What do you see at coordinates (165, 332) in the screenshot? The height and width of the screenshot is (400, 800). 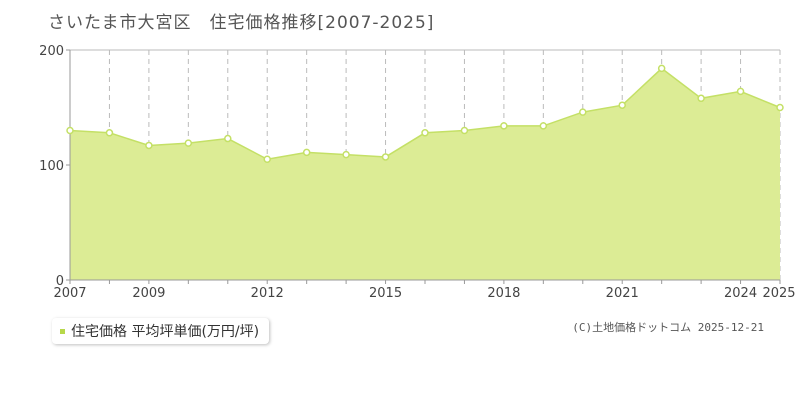 I see `legend-label: 住宅価格 平均坪単価(万円/坪)` at bounding box center [165, 332].